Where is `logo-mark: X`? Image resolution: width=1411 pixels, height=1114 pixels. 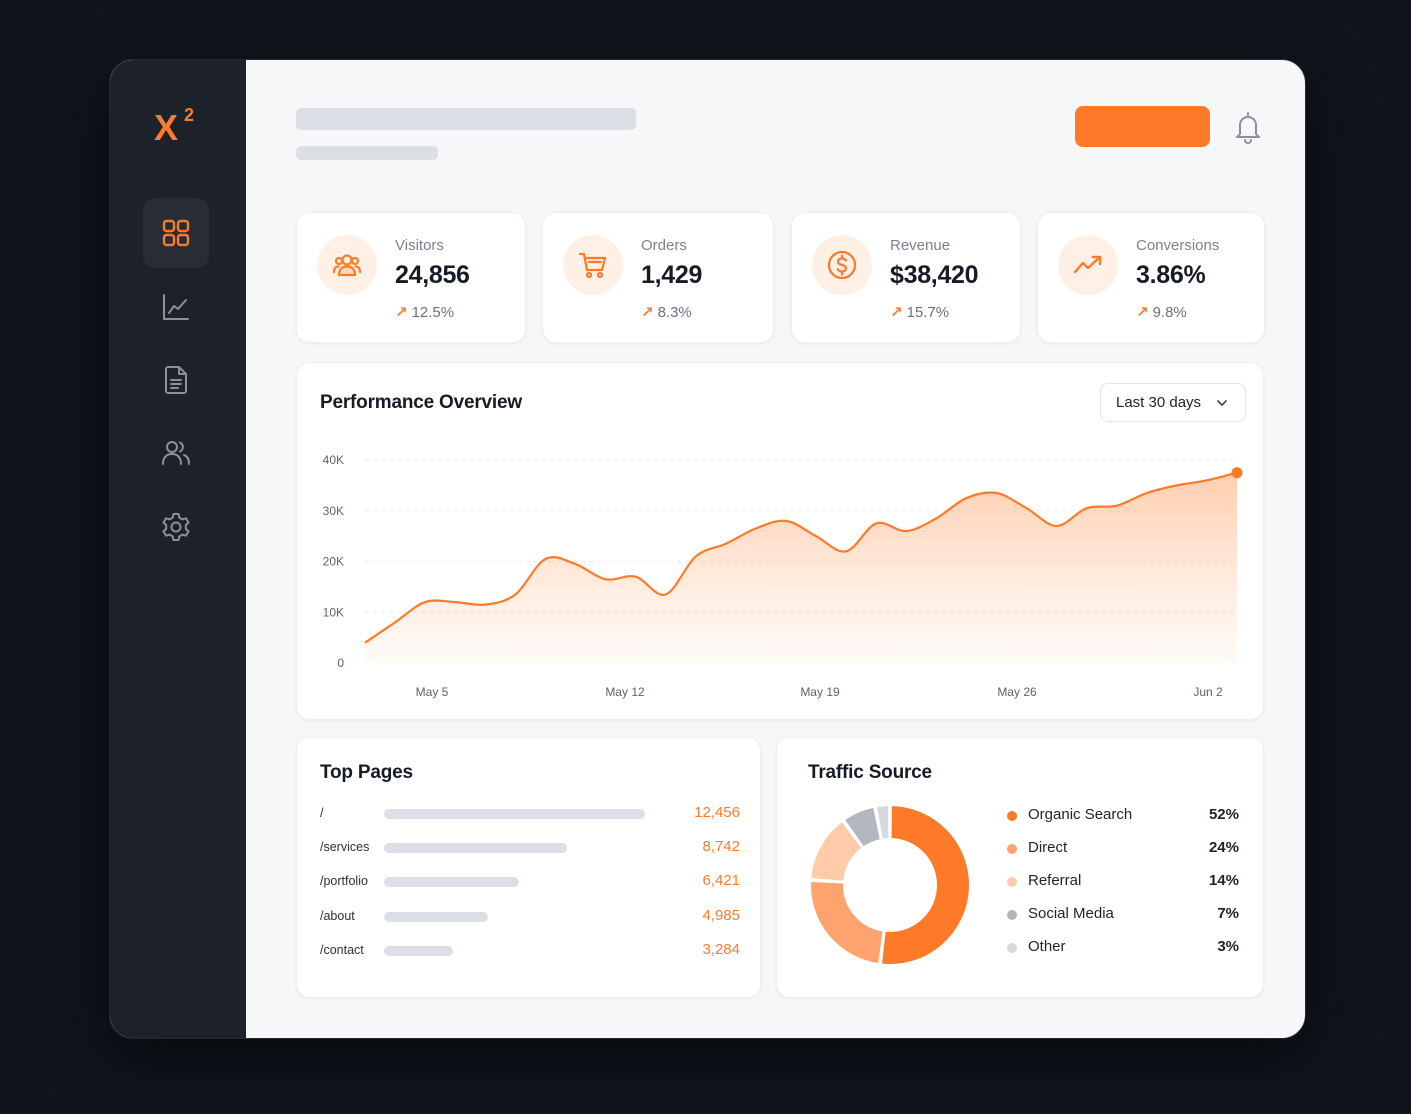 logo-mark: X is located at coordinates (166, 127).